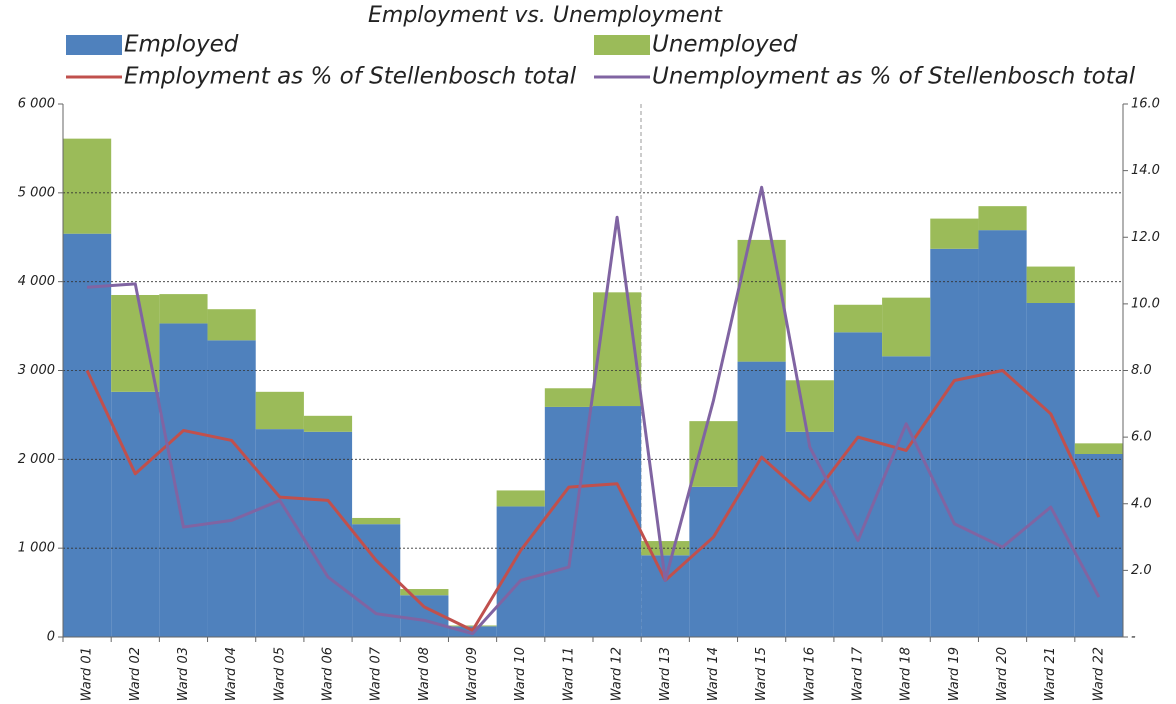 This screenshot has height=704, width=1176. Describe the element at coordinates (1145, 303) in the screenshot. I see `y2-tick-label: 10.0` at that location.